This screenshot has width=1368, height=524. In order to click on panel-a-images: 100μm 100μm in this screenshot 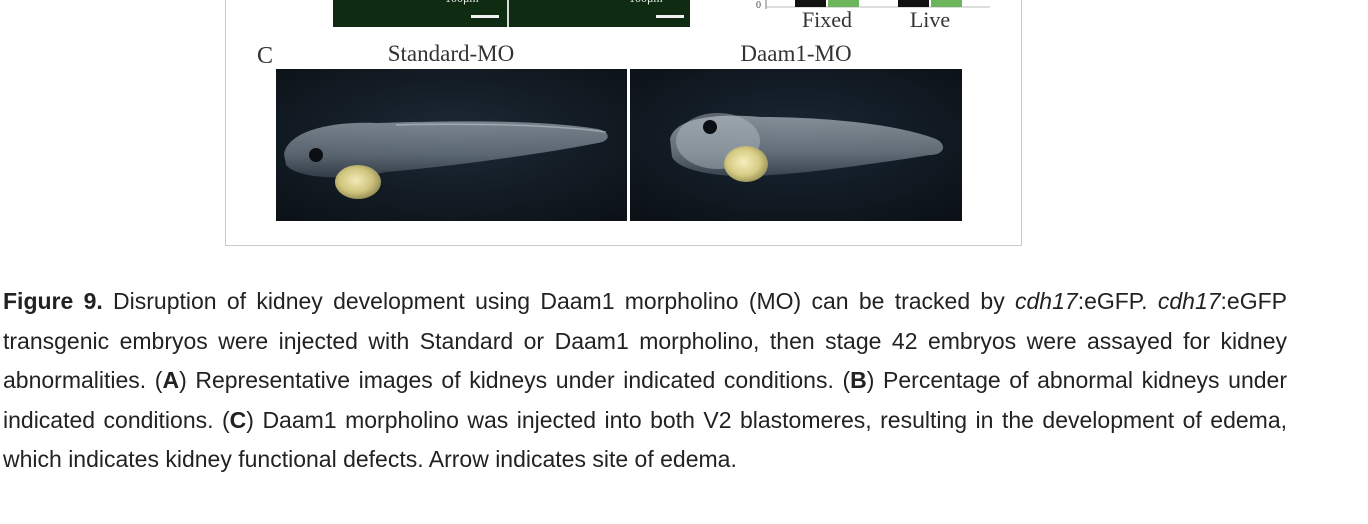, I will do `click(511, 13)`.